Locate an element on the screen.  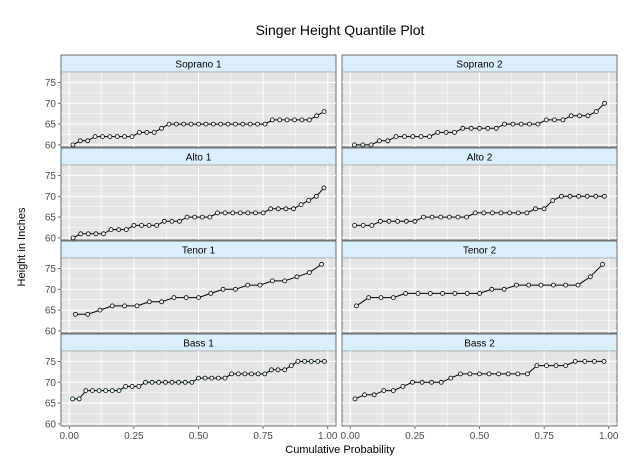
strip-label: Tenor 2 is located at coordinates (480, 251).